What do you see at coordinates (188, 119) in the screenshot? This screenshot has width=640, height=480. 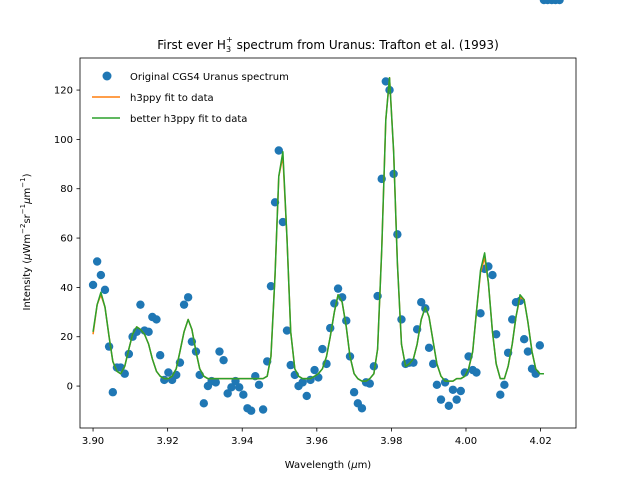 I see `legend-label-better-fit: better h3ppy fit to data` at bounding box center [188, 119].